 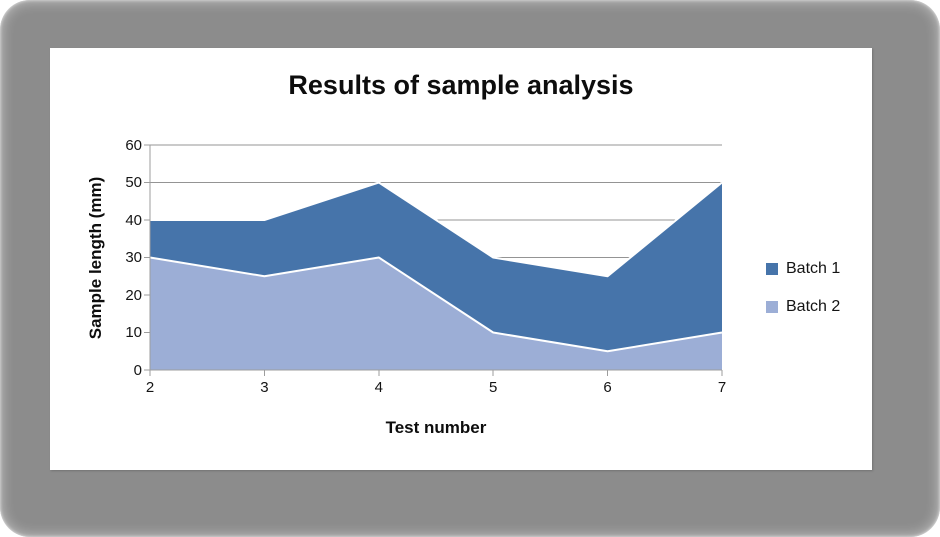 I want to click on y-tick-label-40: 40, so click(x=133, y=220).